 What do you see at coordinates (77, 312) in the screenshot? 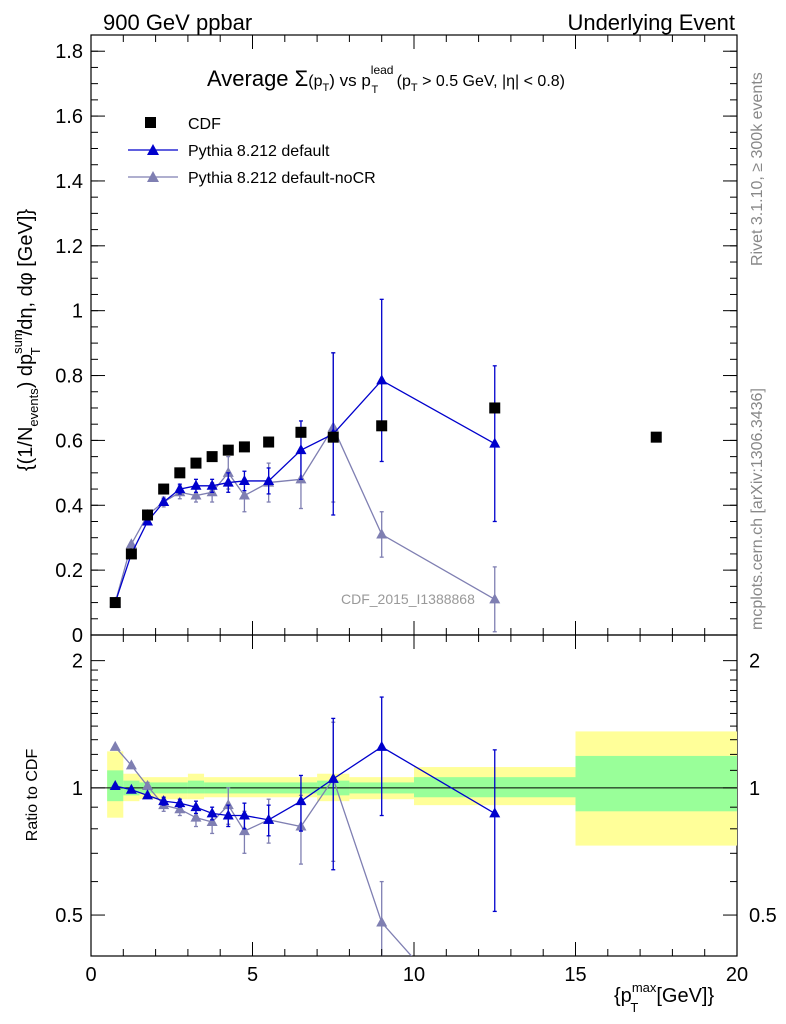
I see `main-ytick-label: 1` at bounding box center [77, 312].